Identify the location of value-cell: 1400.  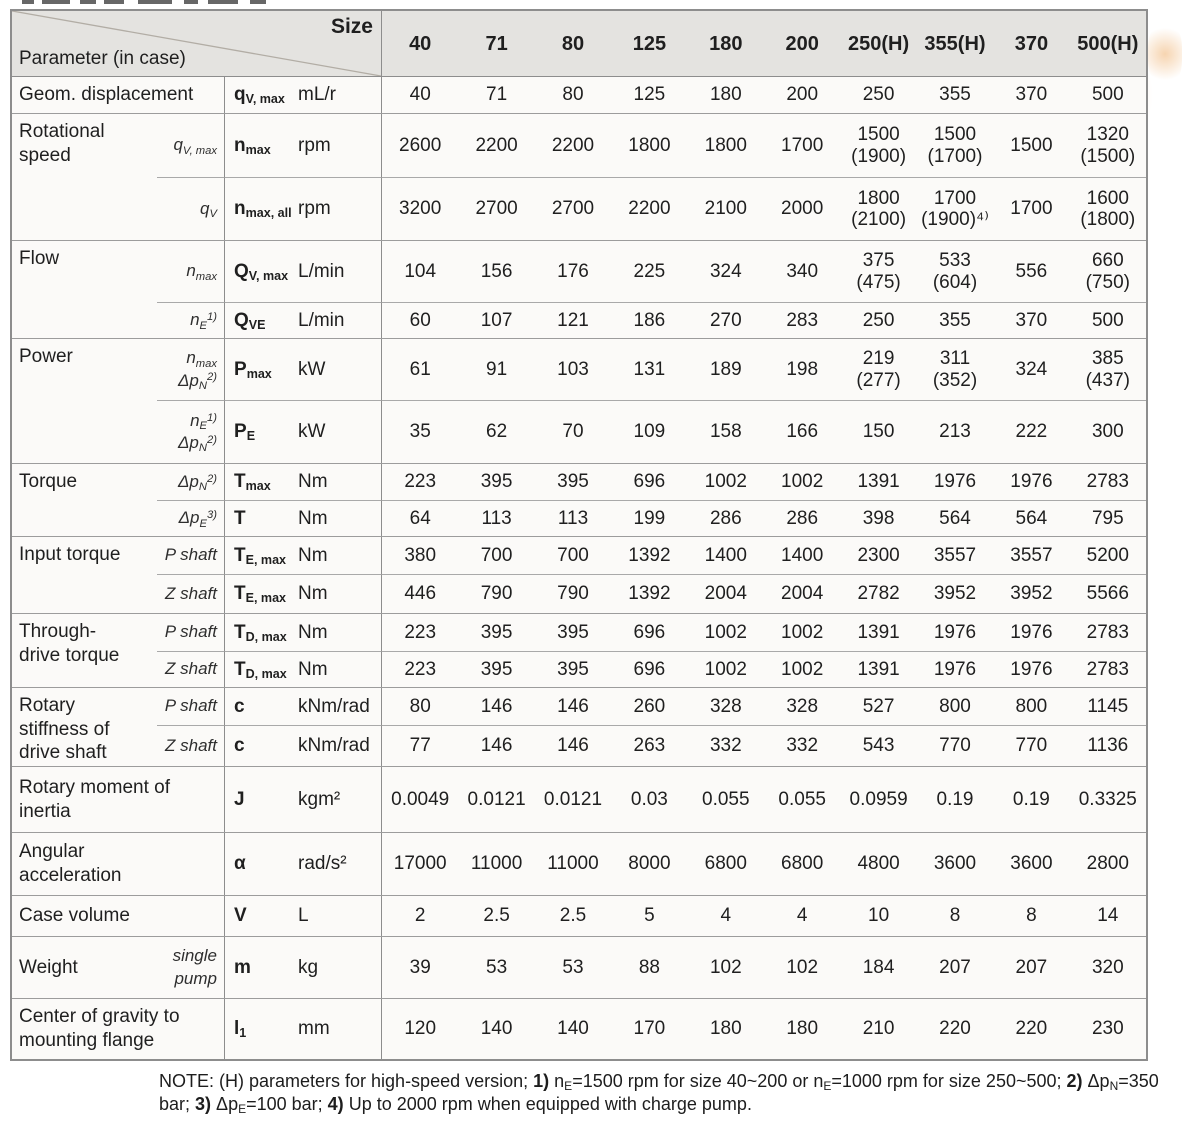
(802, 555).